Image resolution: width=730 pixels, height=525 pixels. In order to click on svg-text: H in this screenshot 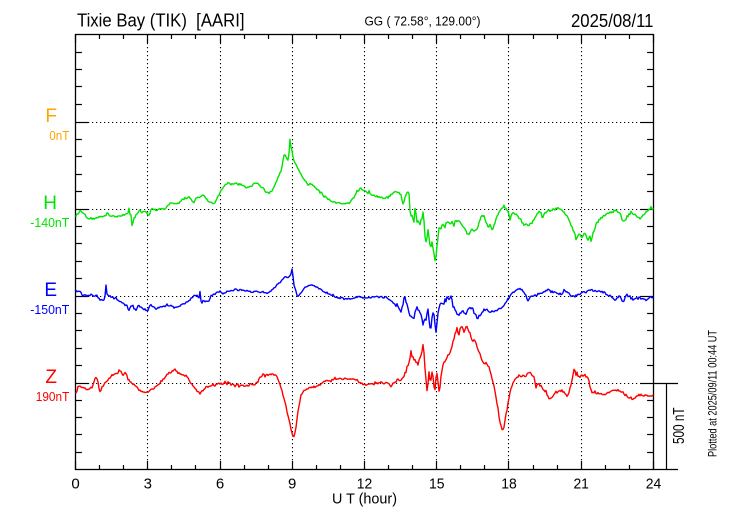, I will do `click(50, 203)`.